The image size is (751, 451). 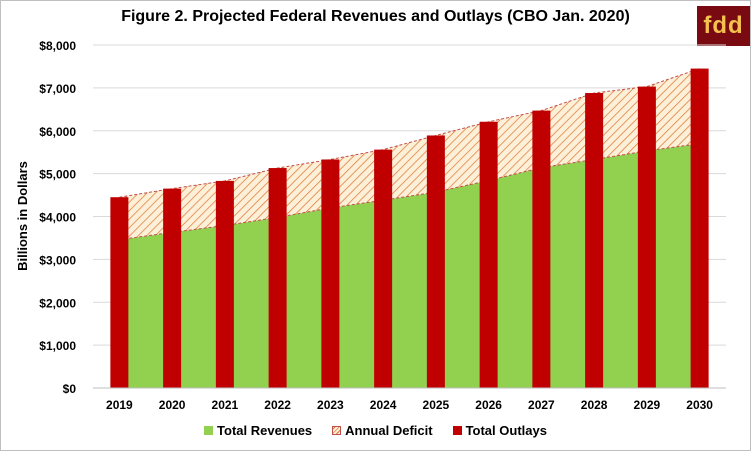 I want to click on legend-label-deficit: Annual Deficit, so click(x=389, y=430).